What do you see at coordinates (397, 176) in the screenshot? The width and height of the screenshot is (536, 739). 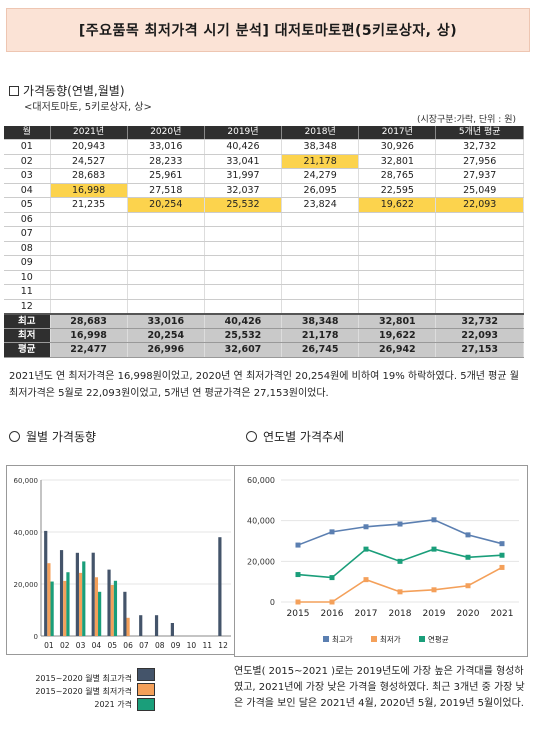 I see `price-cell: 28,765` at bounding box center [397, 176].